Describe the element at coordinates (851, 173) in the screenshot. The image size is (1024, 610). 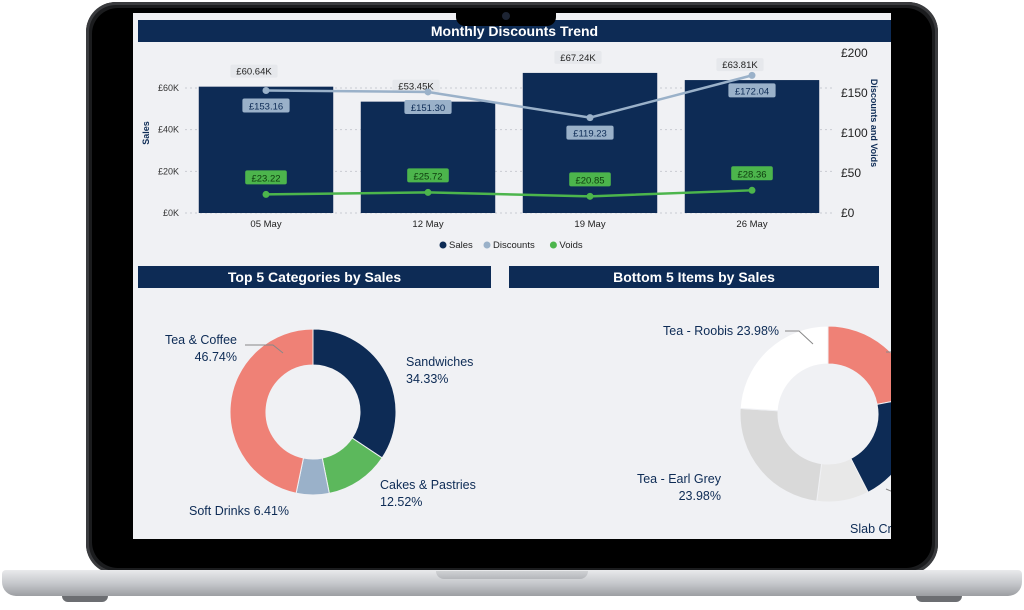
I see `y2-tick-label: £50` at that location.